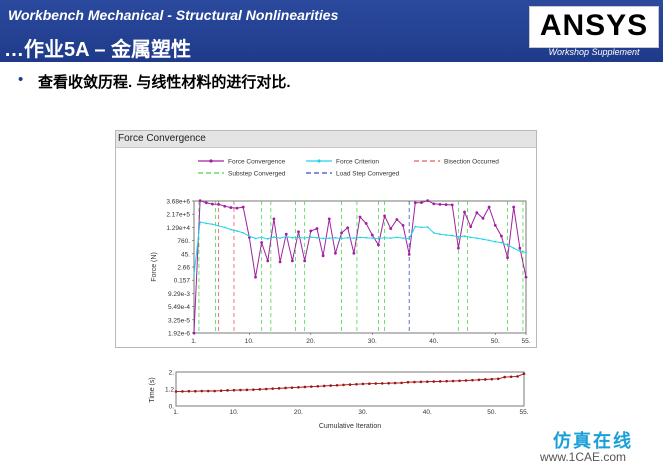  What do you see at coordinates (298, 412) in the screenshot?
I see `time-x-tick-label: 20.` at bounding box center [298, 412].